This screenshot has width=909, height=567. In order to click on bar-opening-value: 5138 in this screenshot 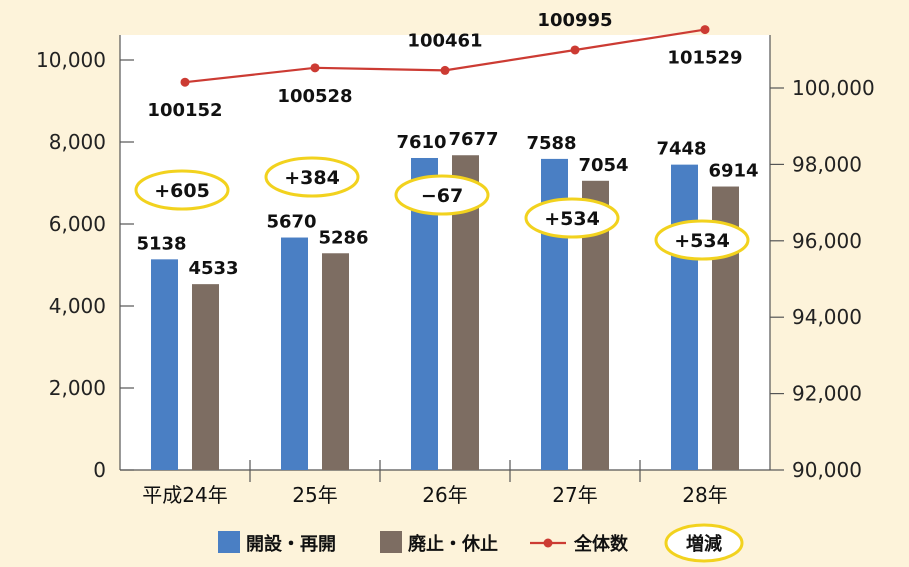, I will do `click(161, 243)`.